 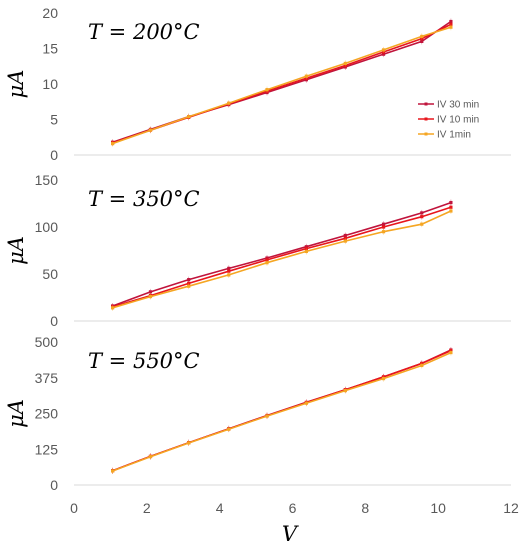 I want to click on legend-label: IV 1min, so click(x=454, y=135).